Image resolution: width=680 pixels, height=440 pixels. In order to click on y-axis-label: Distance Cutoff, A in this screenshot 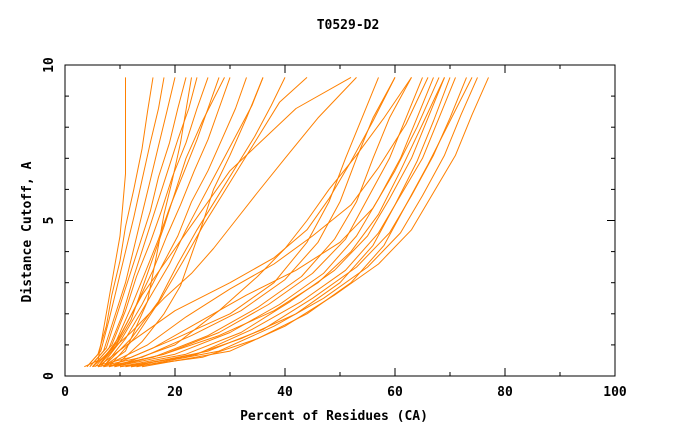, I will do `click(27, 231)`.